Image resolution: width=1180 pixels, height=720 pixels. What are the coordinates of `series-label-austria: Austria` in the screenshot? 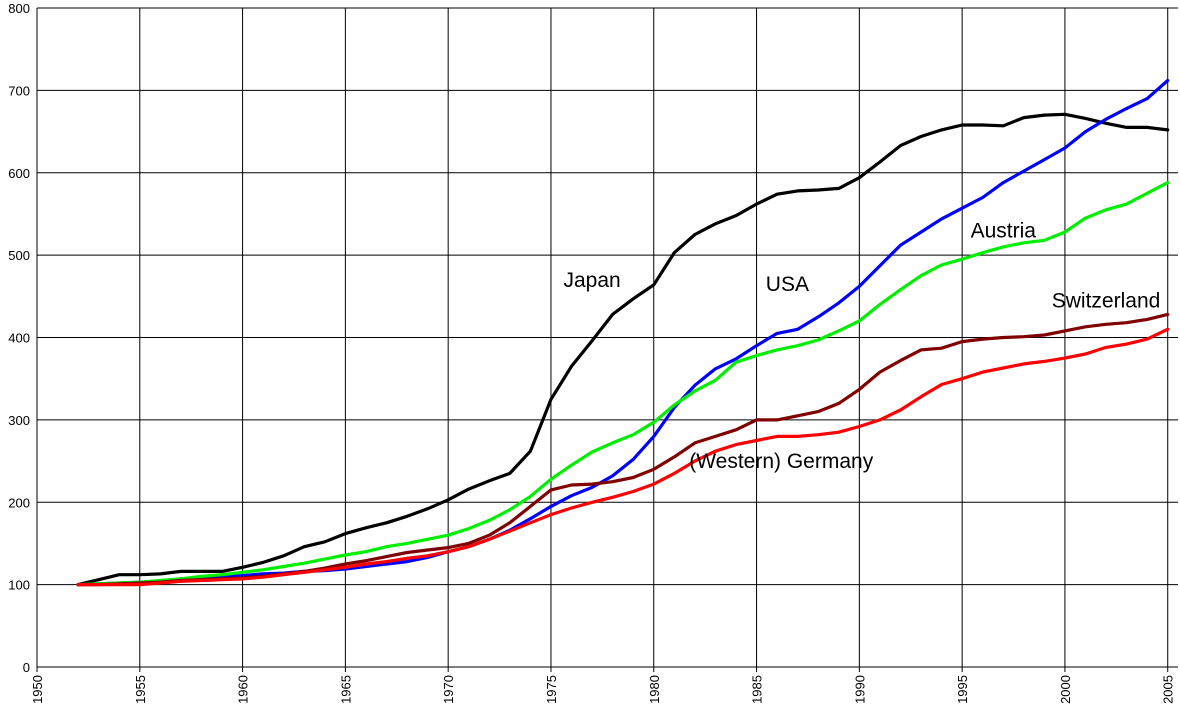 It's located at (1004, 230).